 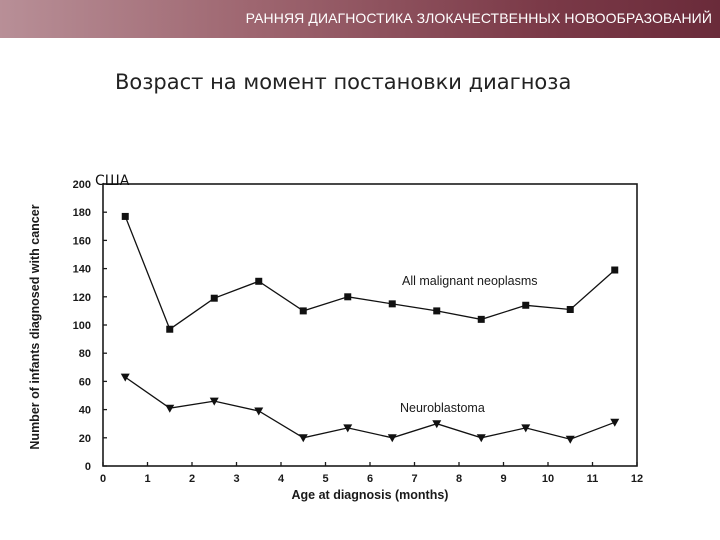 What do you see at coordinates (343, 82) in the screenshot?
I see `slide-title: Возраст на момент постановки диагноза` at bounding box center [343, 82].